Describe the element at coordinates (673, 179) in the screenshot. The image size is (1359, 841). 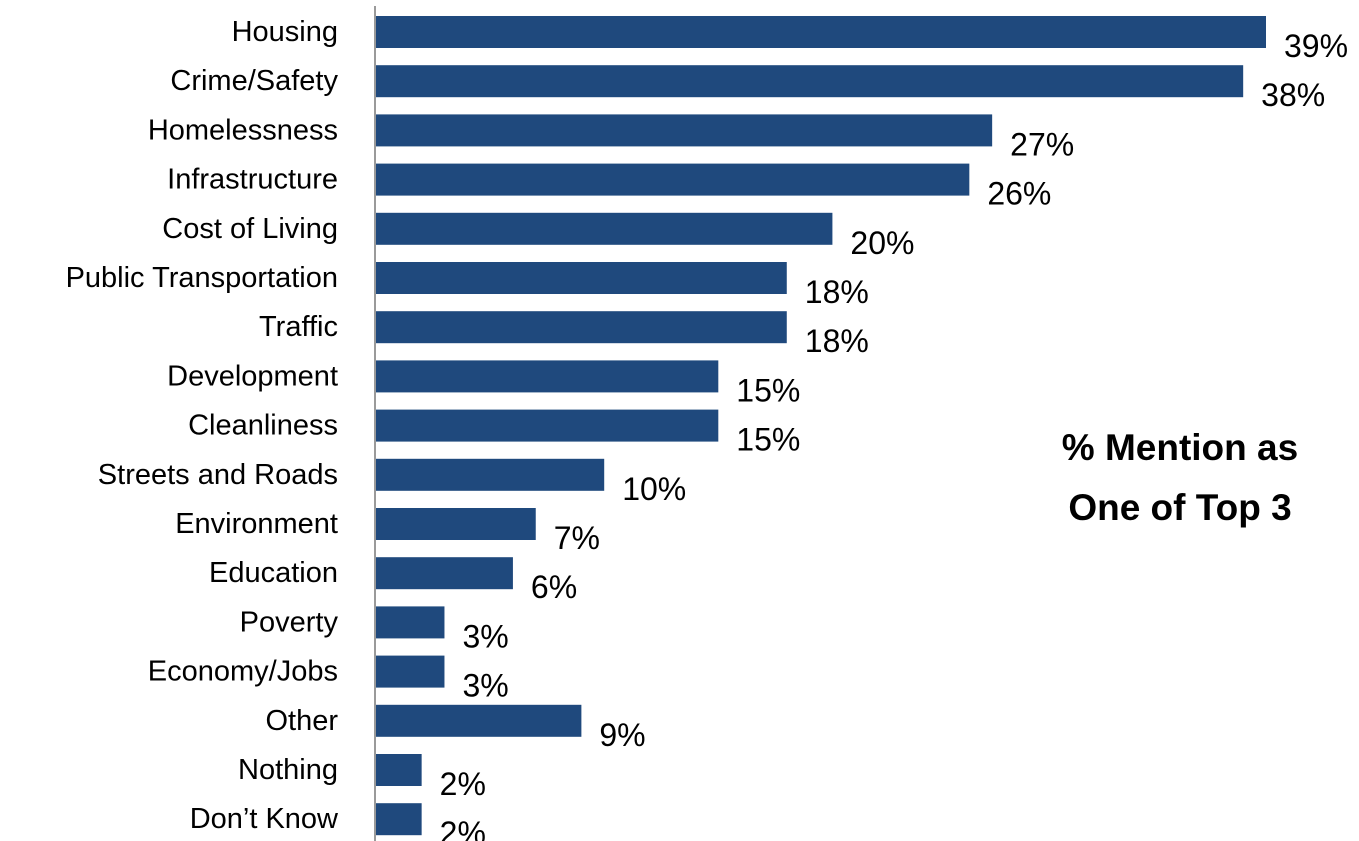
I see `bar-infrastructure` at that location.